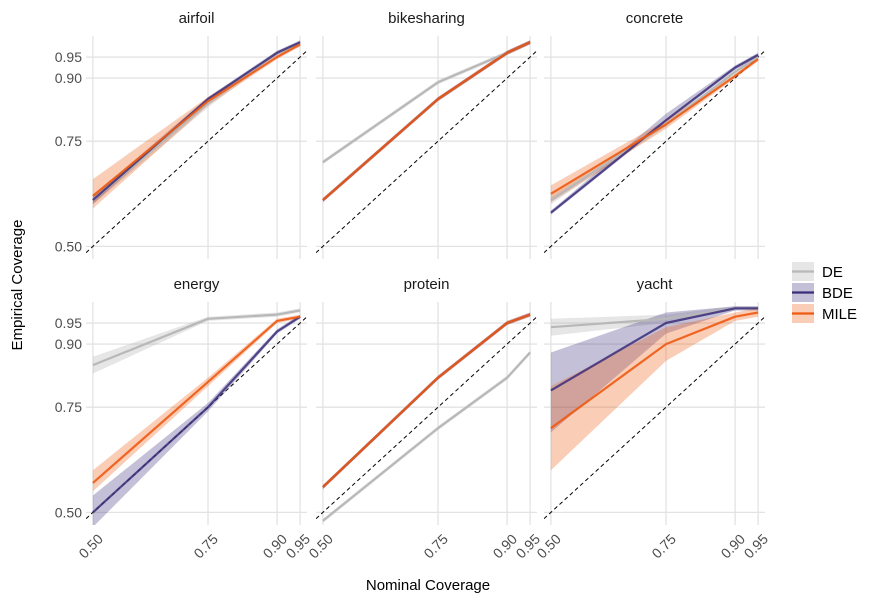  What do you see at coordinates (817, 271) in the screenshot?
I see `legend-item-de: DE` at bounding box center [817, 271].